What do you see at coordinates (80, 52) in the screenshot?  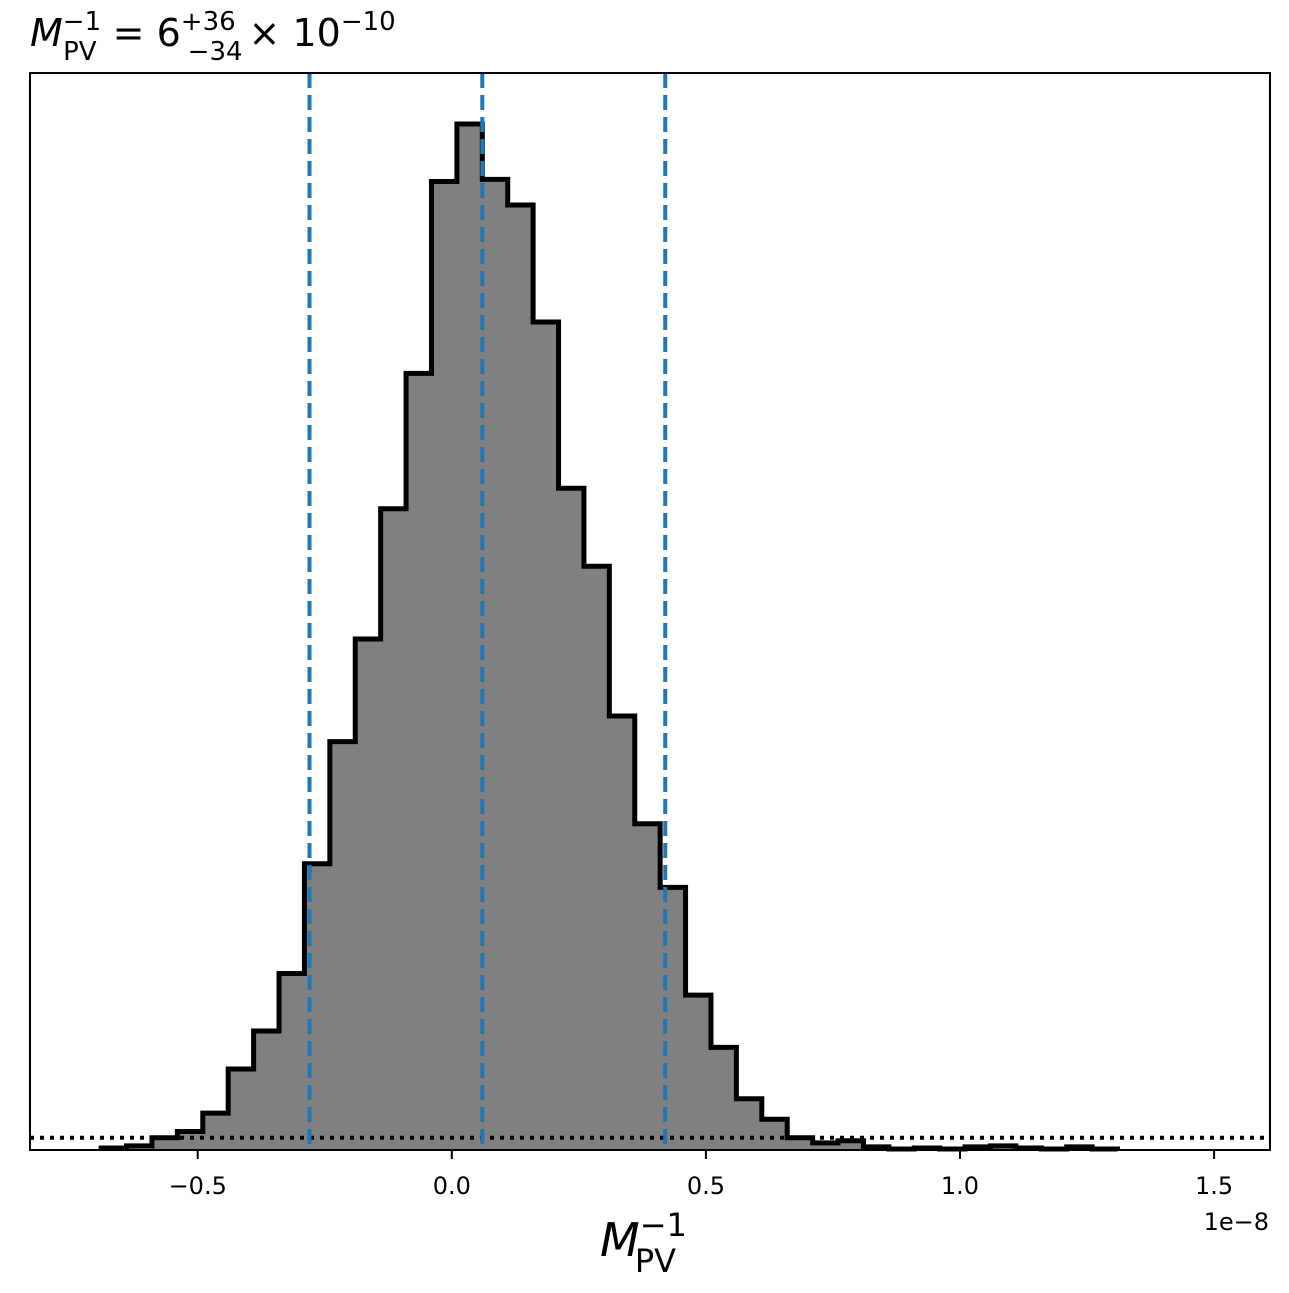 I see `title-symbol-sub: PV` at bounding box center [80, 52].